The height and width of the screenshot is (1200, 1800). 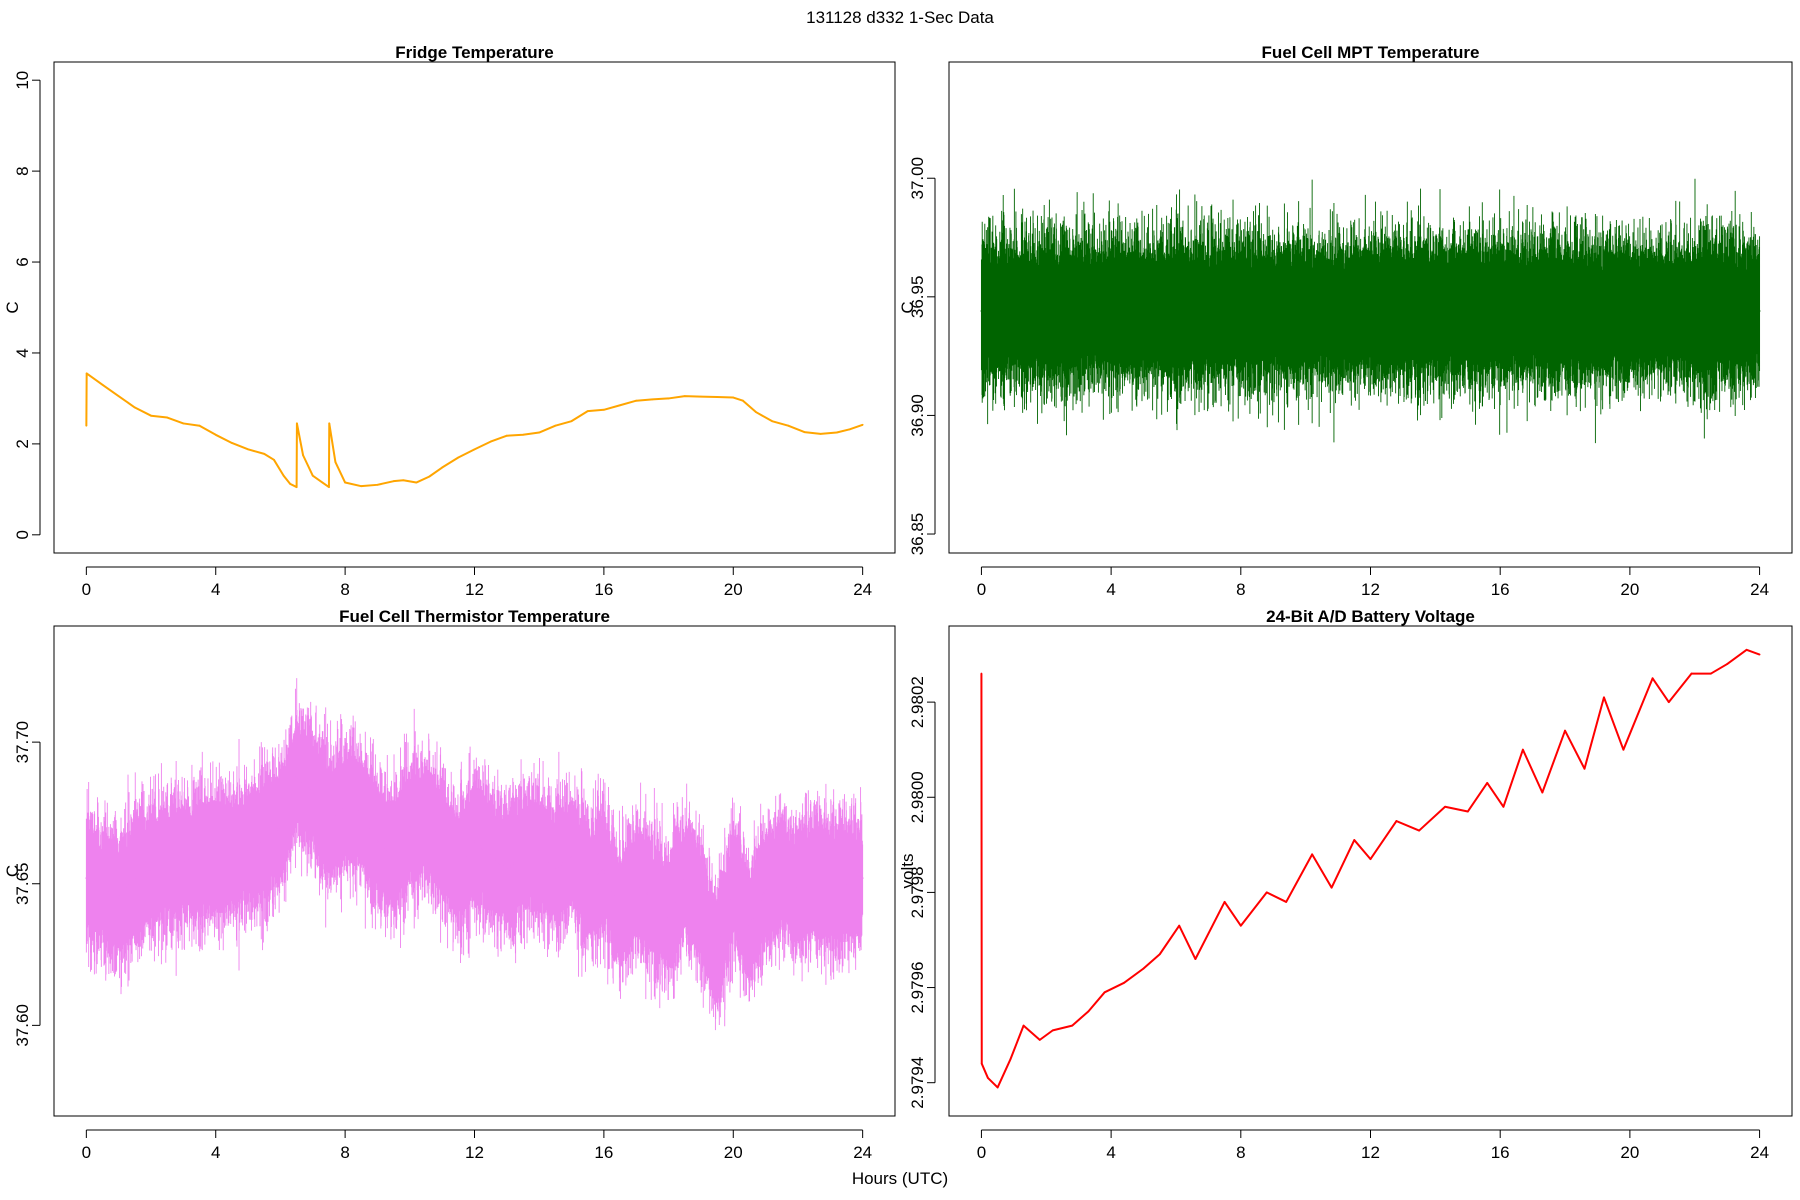 I want to click on 24-bit-a-d-battery-voltage-title: 24-Bit A/D Battery Voltage, so click(x=1370, y=616).